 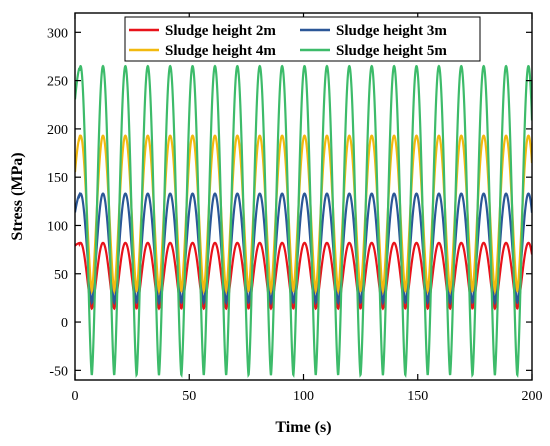 What do you see at coordinates (391, 31) in the screenshot?
I see `legend-label-1: Sludge height 3m` at bounding box center [391, 31].